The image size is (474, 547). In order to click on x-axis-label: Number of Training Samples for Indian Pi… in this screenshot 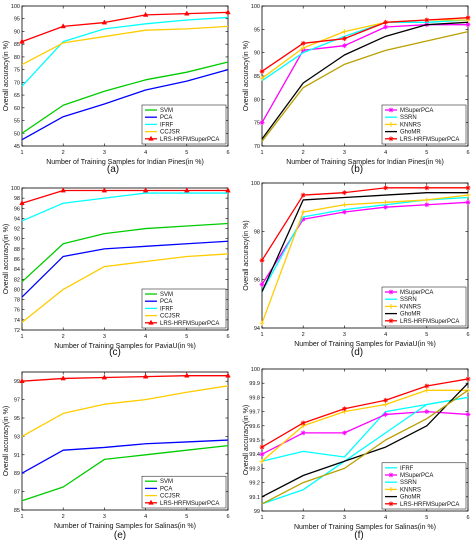, I will do `click(365, 162)`.